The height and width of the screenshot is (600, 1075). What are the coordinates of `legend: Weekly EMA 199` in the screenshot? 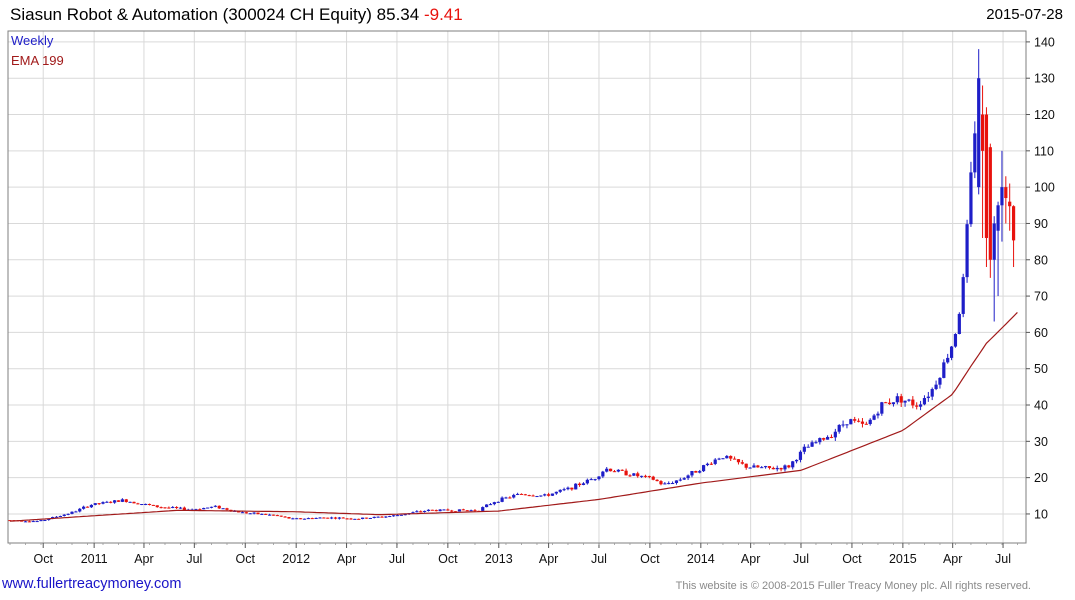 It's located at (37, 50).